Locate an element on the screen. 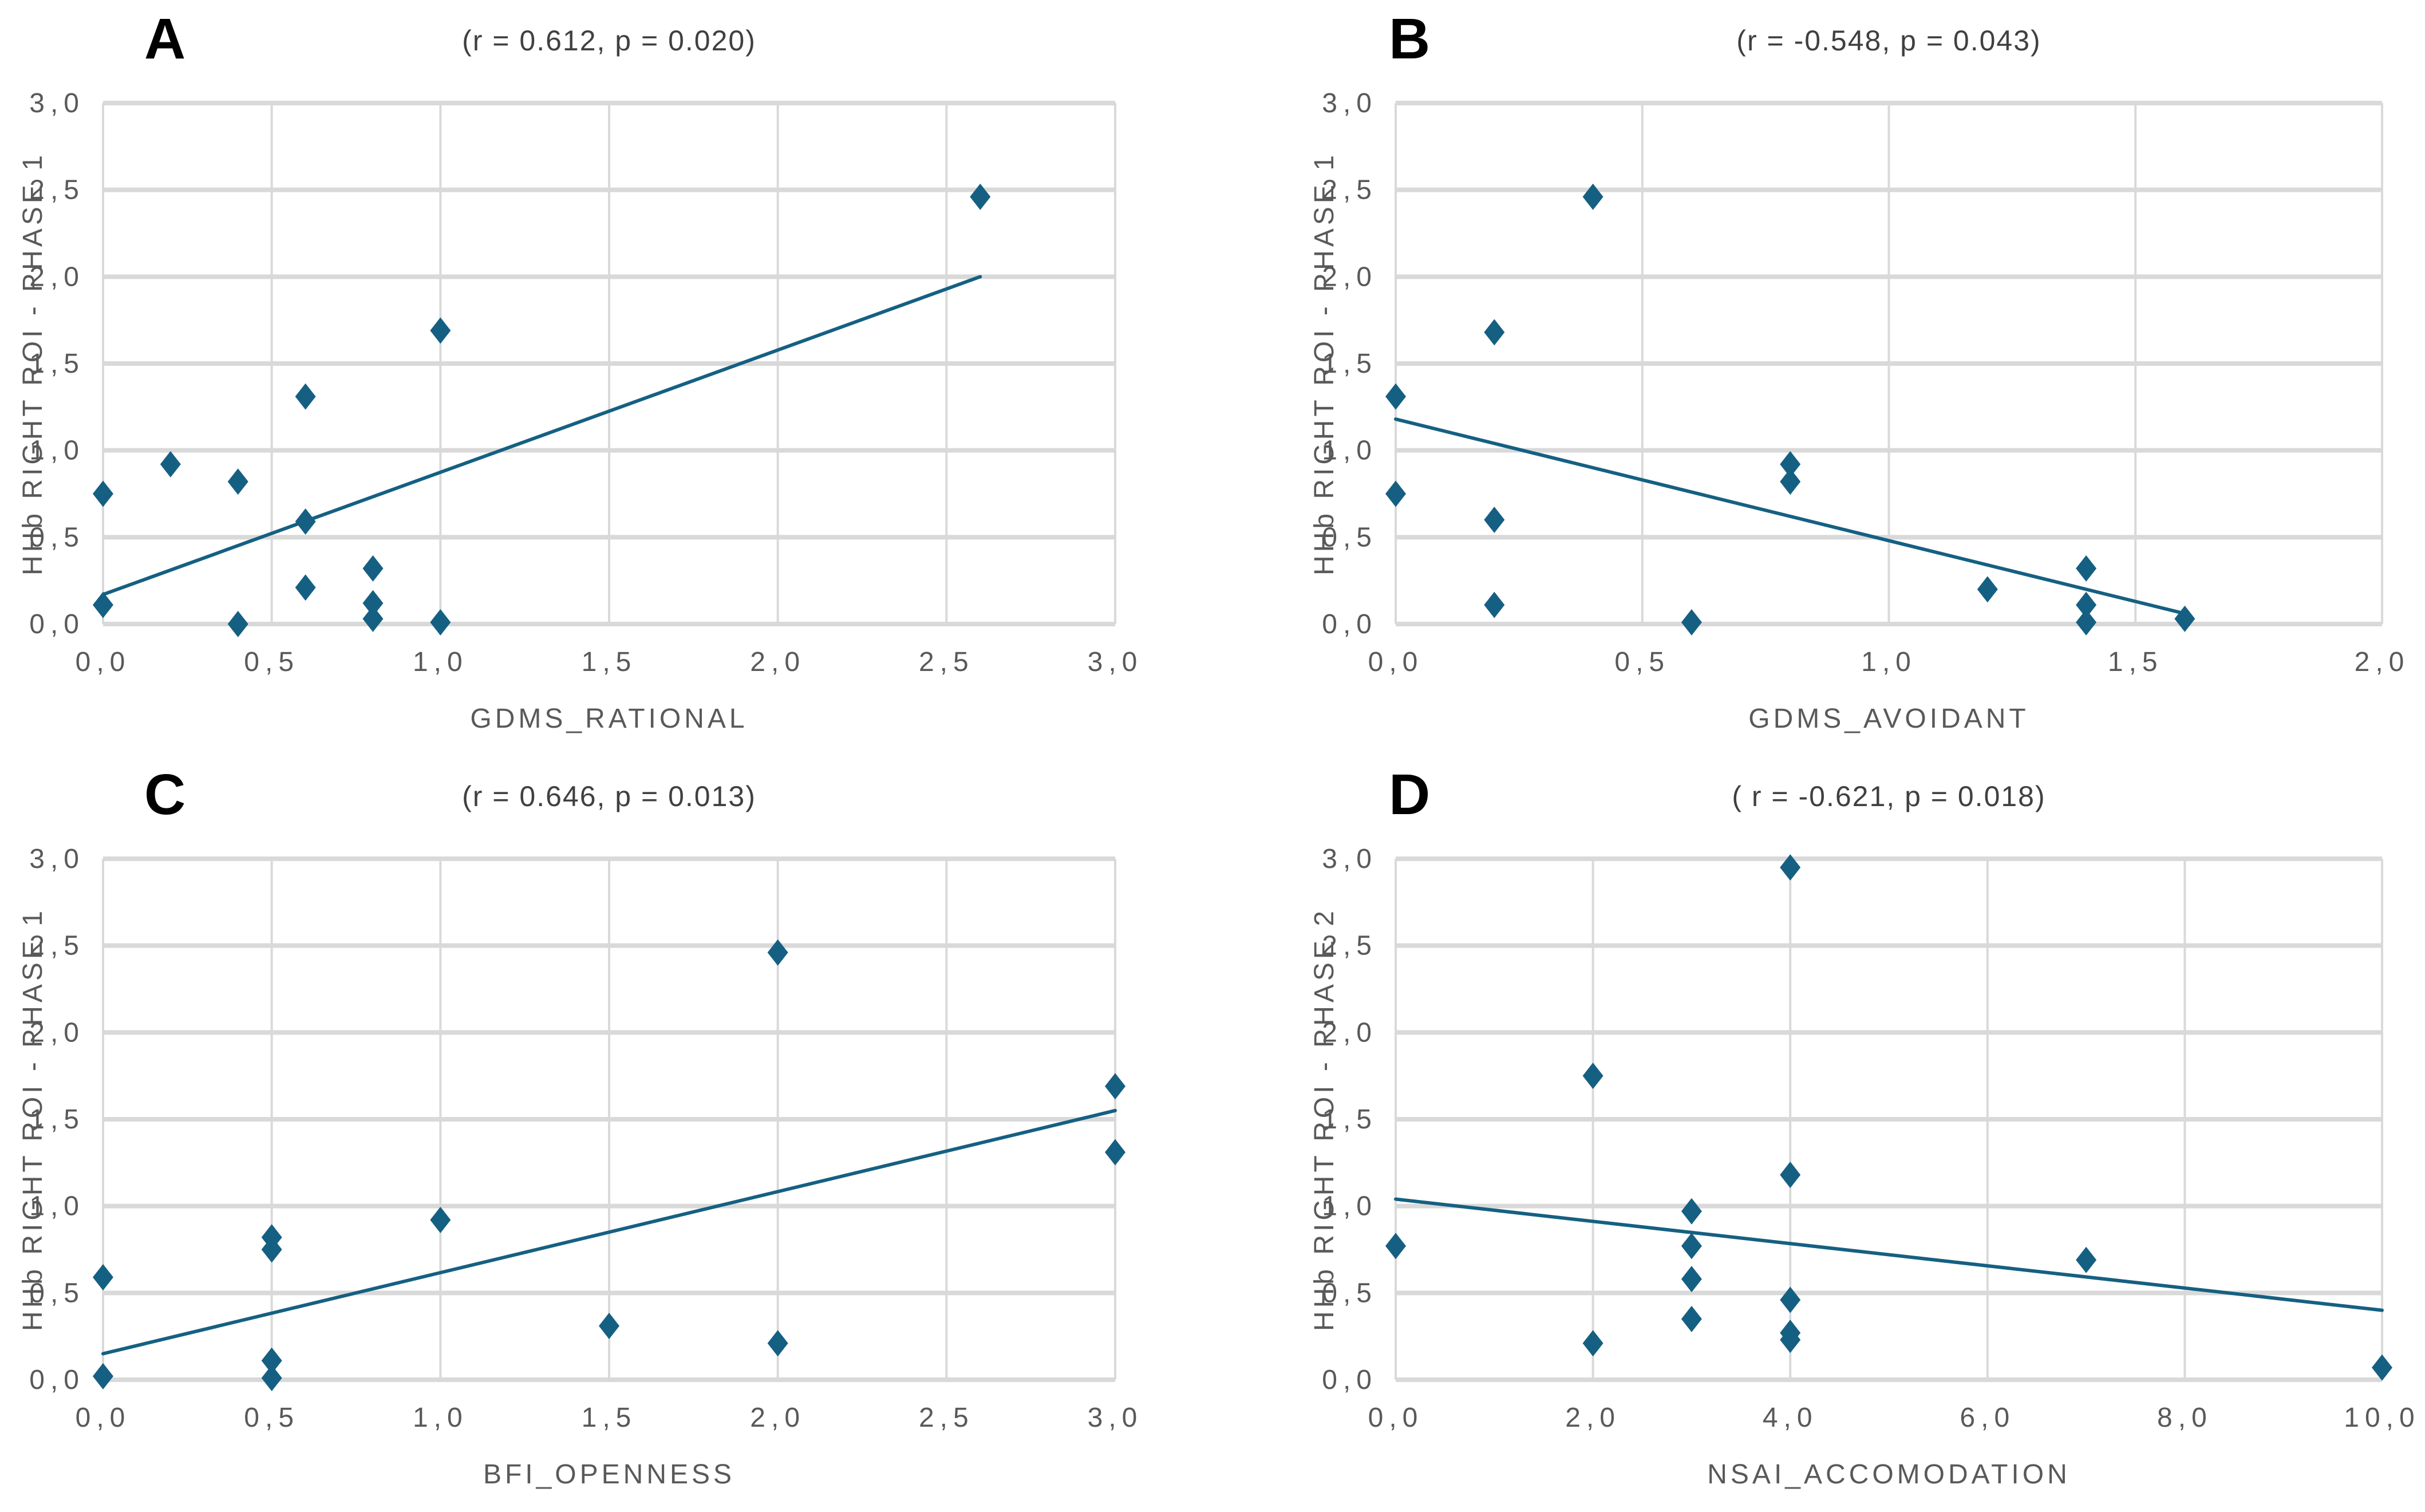 This screenshot has width=2425, height=1512. panel-c-letter: C is located at coordinates (165, 795).